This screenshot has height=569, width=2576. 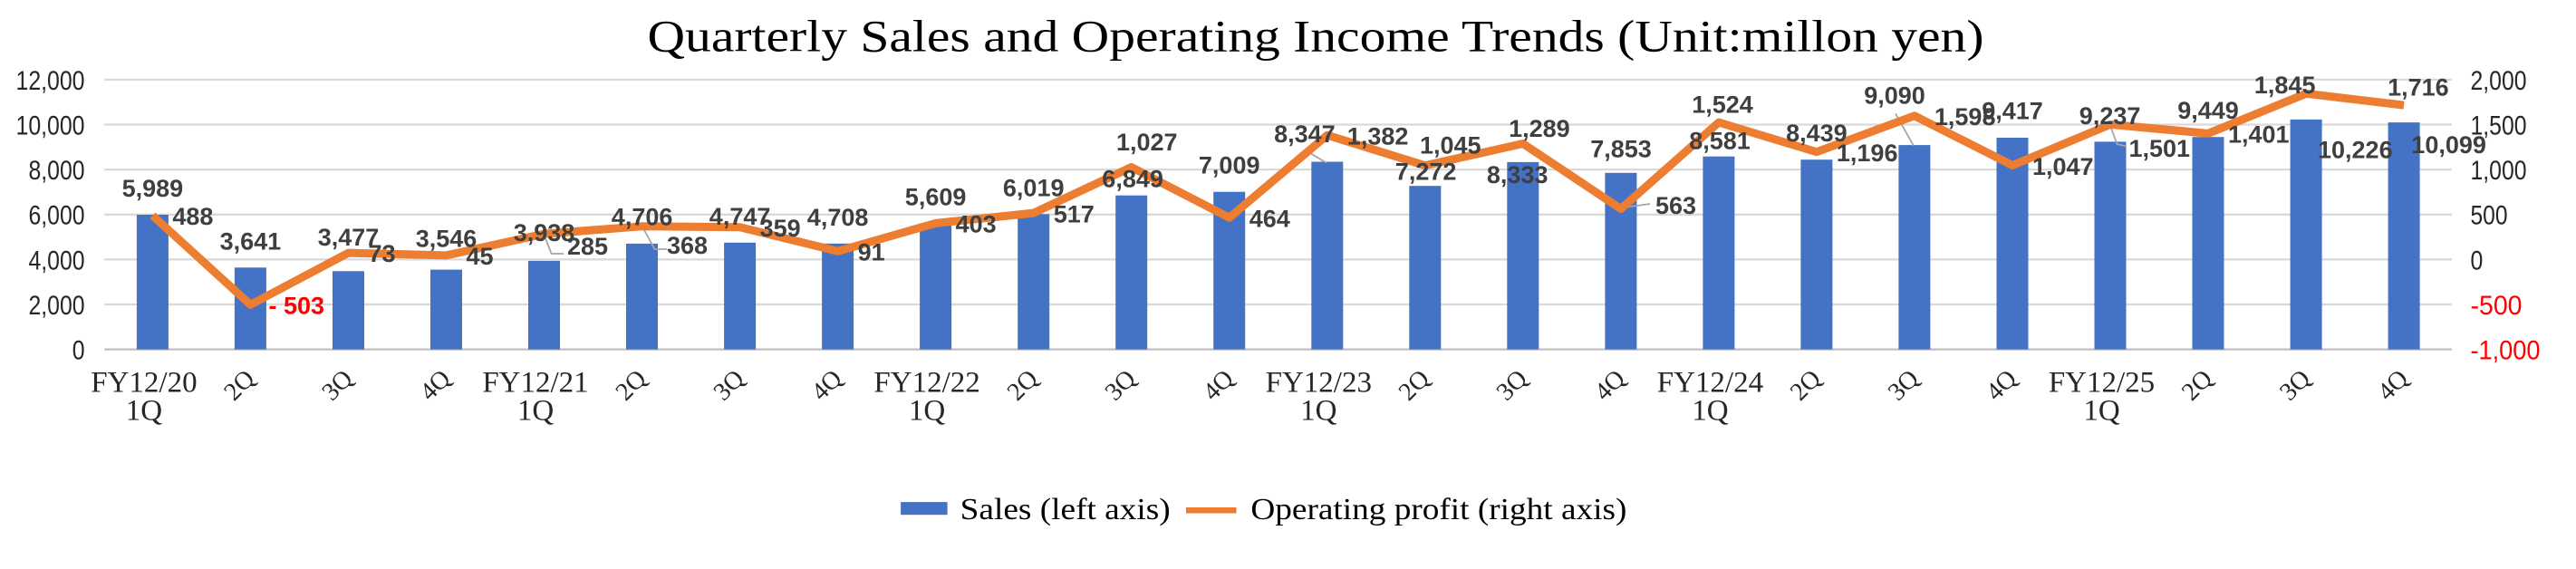 What do you see at coordinates (1147, 142) in the screenshot?
I see `svg-text: 1,027` at bounding box center [1147, 142].